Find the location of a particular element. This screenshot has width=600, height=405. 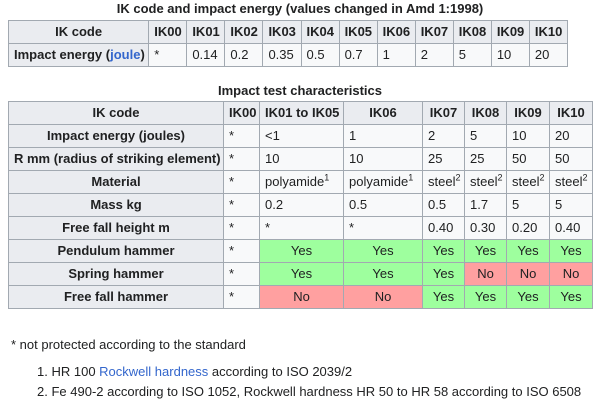

joule-link: joule is located at coordinates (125, 54).